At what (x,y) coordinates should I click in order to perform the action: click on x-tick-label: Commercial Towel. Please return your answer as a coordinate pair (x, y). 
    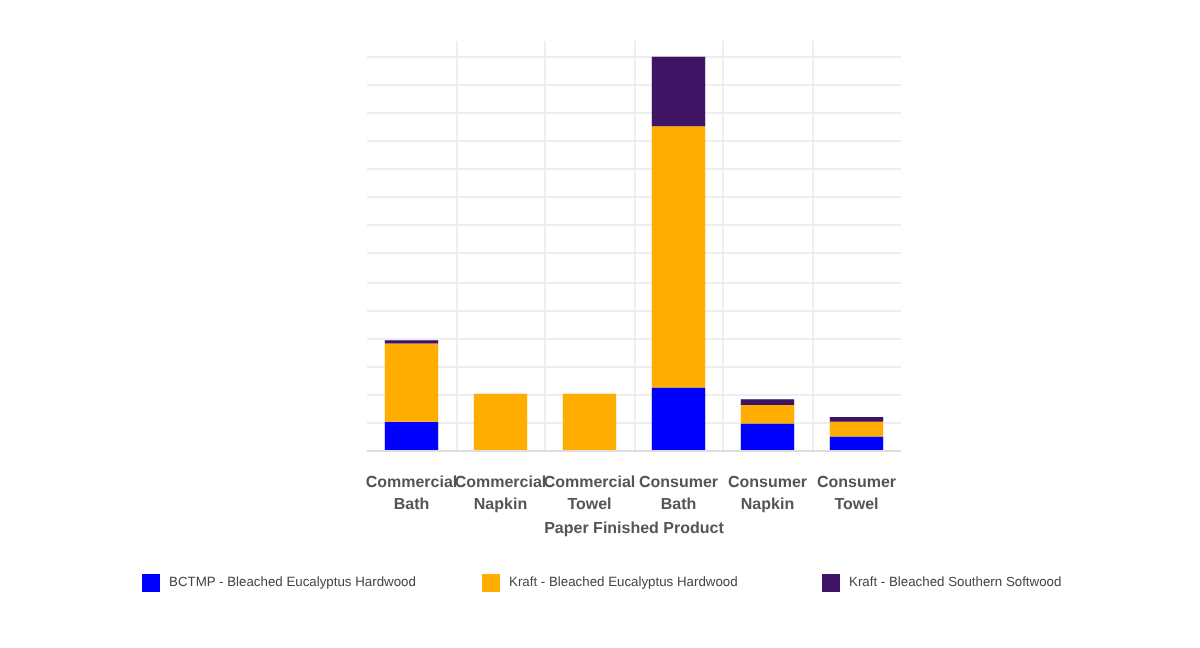
    Looking at the image, I should click on (589, 493).